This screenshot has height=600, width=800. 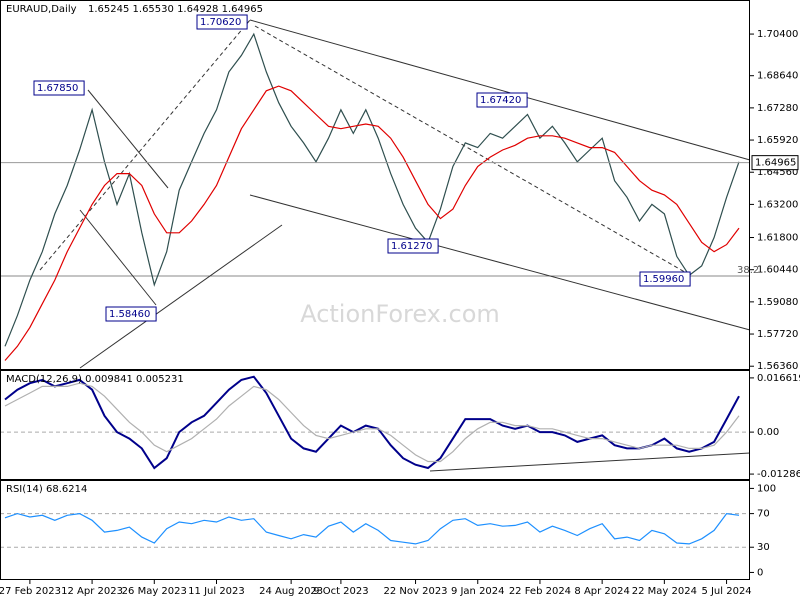 I want to click on annotation: 1.59960, so click(x=663, y=279).